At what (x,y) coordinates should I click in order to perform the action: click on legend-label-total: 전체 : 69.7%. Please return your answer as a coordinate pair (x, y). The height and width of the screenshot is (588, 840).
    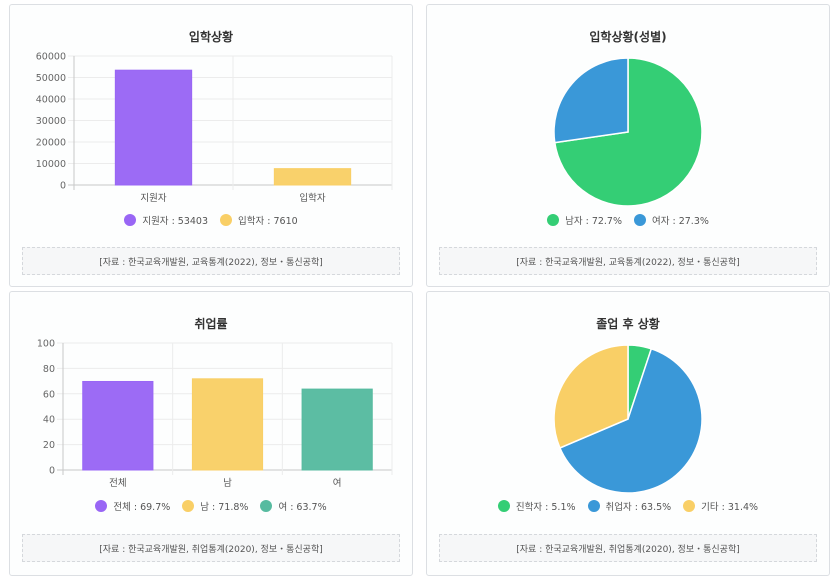
    Looking at the image, I should click on (142, 507).